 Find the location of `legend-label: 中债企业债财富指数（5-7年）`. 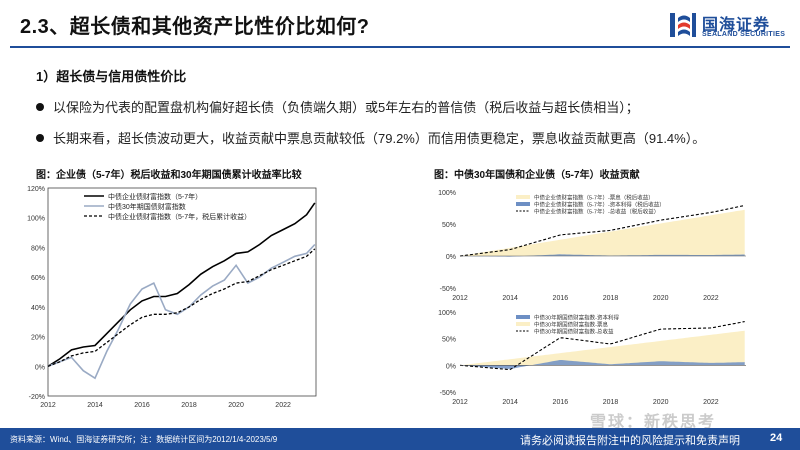

legend-label: 中债企业债财富指数（5-7年） is located at coordinates (155, 196).